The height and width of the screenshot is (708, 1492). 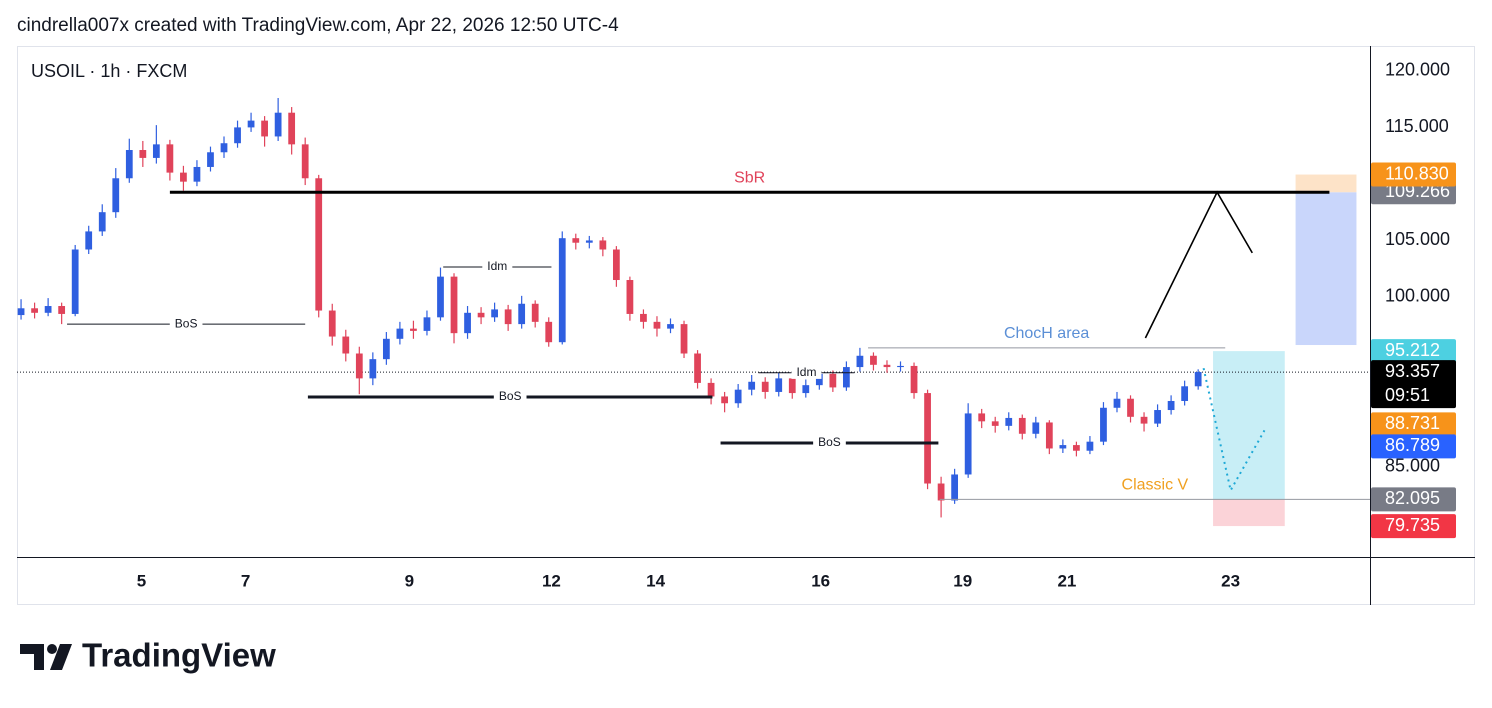 What do you see at coordinates (1417, 296) in the screenshot?
I see `y-tick-label: 100.000` at bounding box center [1417, 296].